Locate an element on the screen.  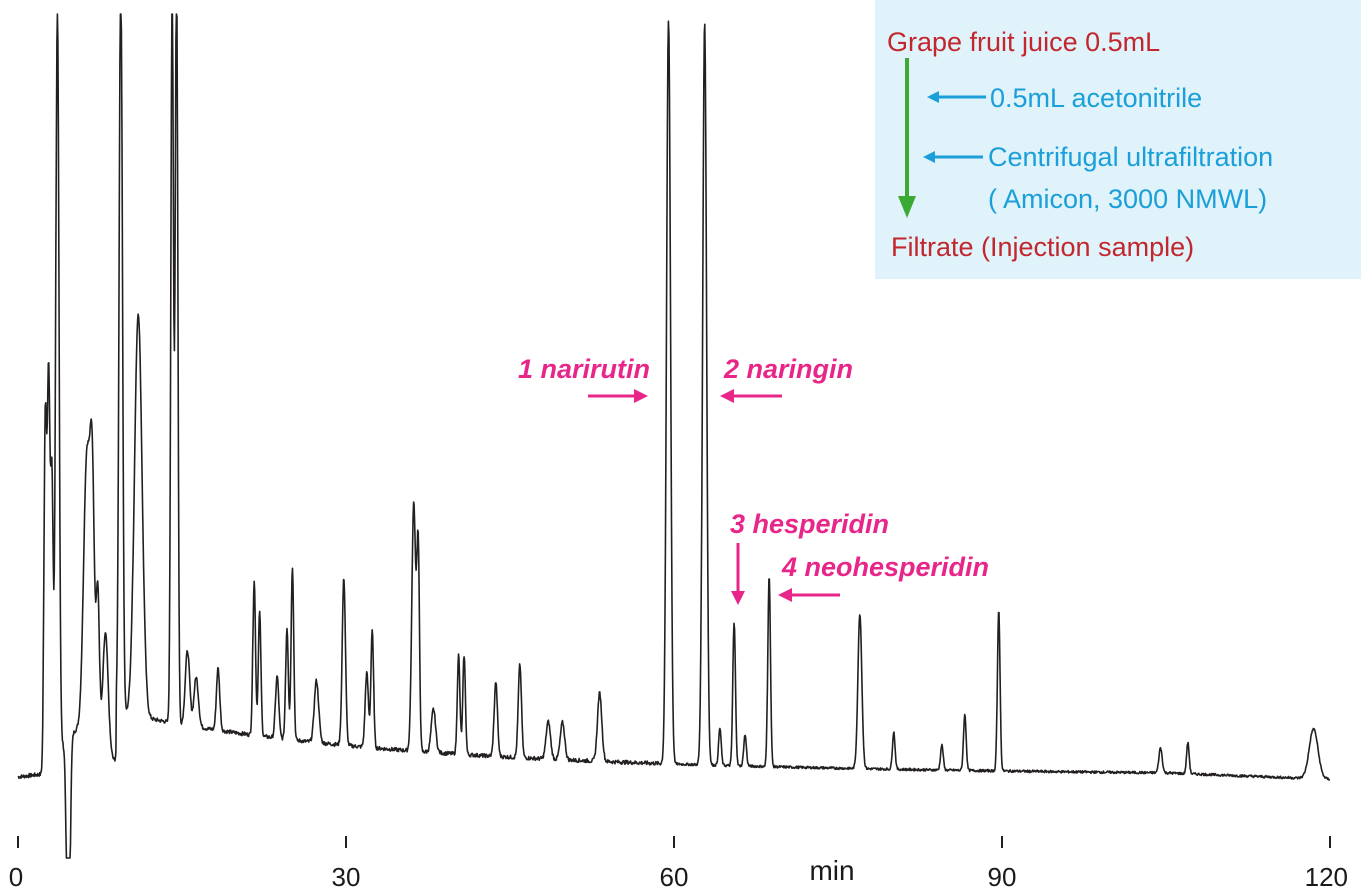
flow-add-arrow-acetonitrile is located at coordinates (956, 97).